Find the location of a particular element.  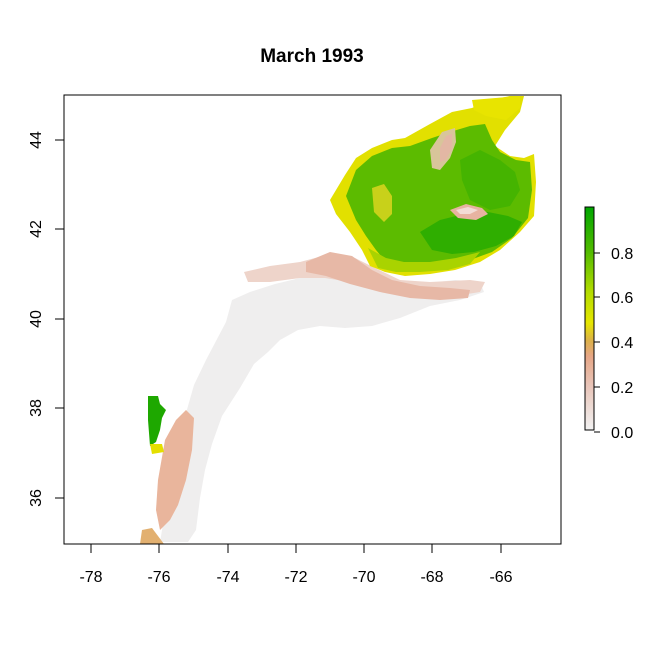

colorbar-tick-label: 0.8 is located at coordinates (622, 254).